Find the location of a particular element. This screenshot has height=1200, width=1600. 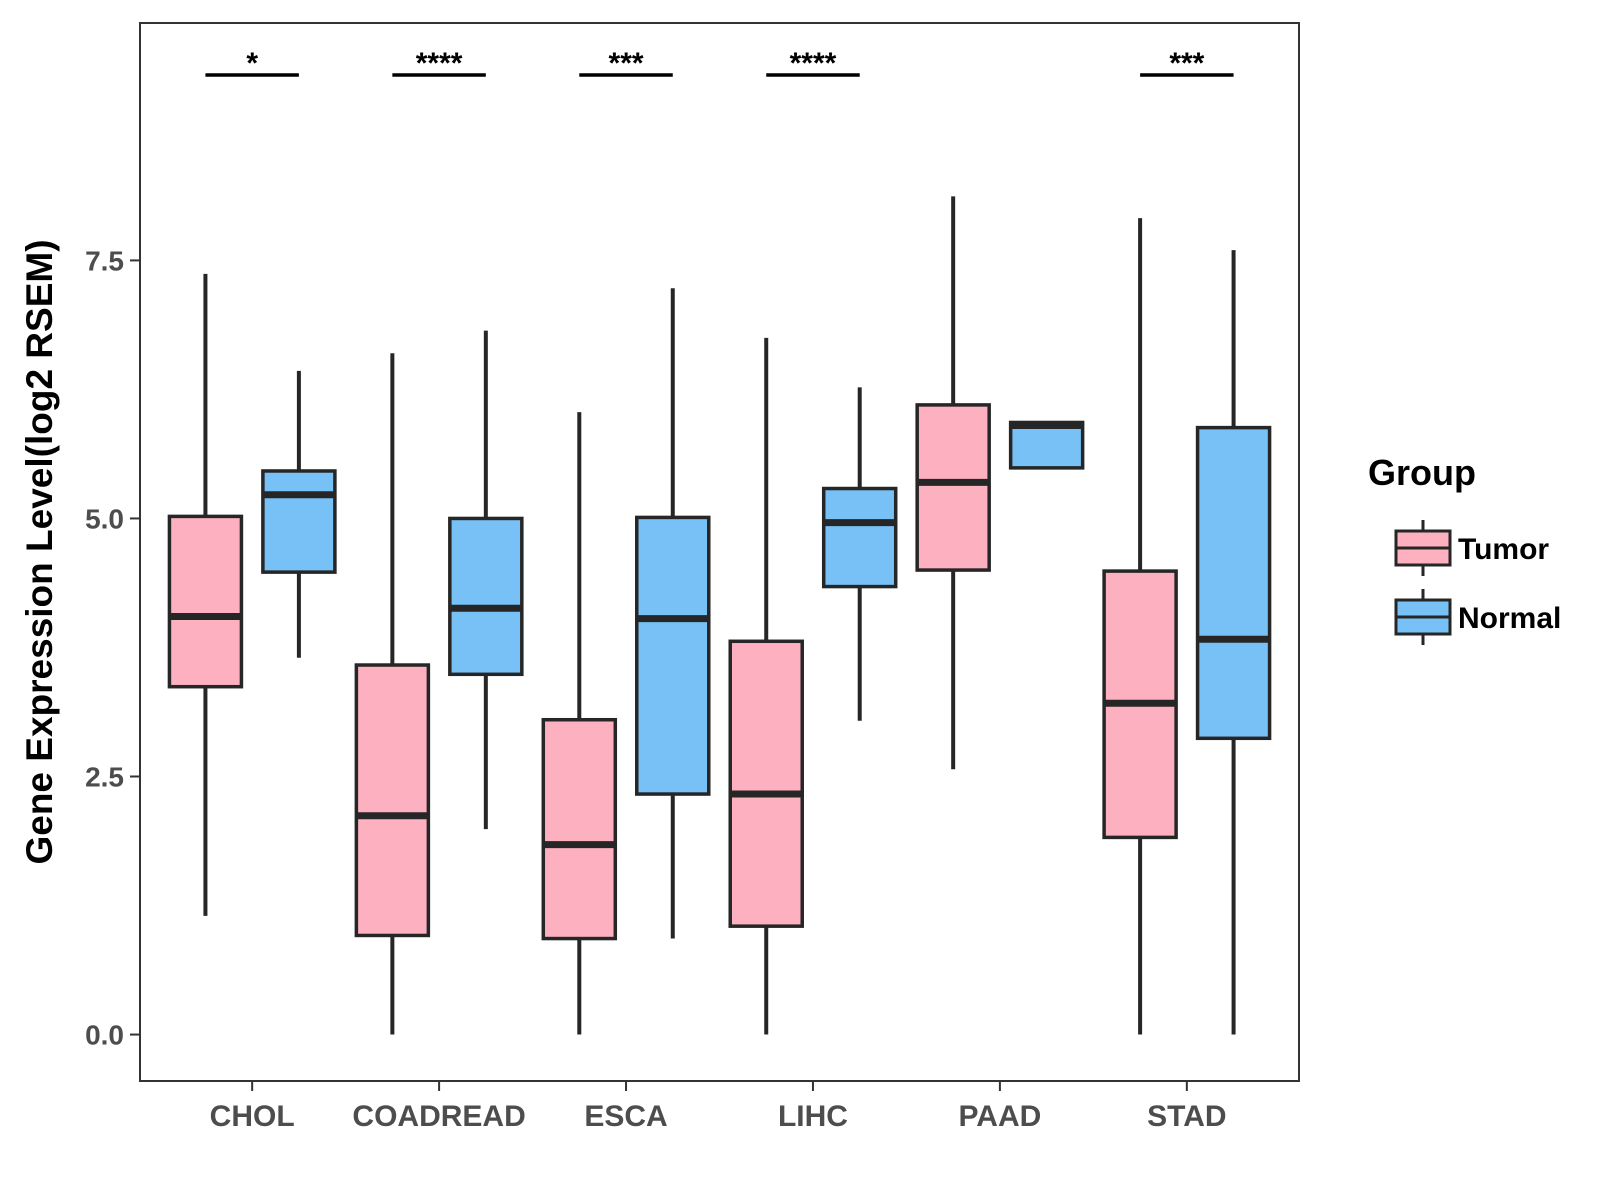

legend-title: Group is located at coordinates (1422, 472).